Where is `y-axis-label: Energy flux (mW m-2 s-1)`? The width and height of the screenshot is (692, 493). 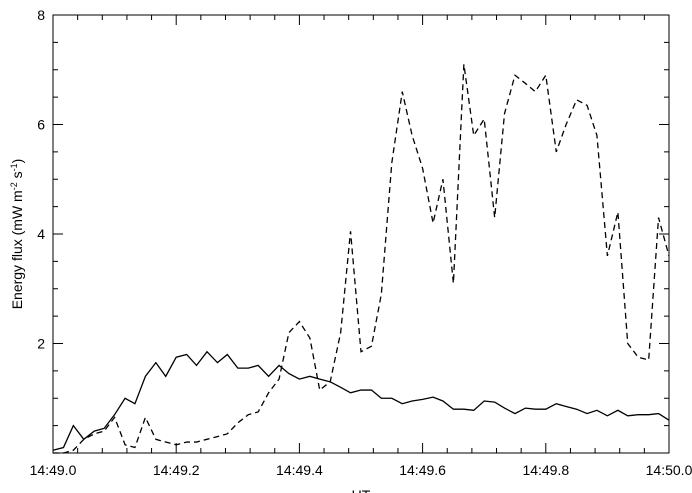 y-axis-label: Energy flux (mW m-2 s-1) is located at coordinates (17, 234).